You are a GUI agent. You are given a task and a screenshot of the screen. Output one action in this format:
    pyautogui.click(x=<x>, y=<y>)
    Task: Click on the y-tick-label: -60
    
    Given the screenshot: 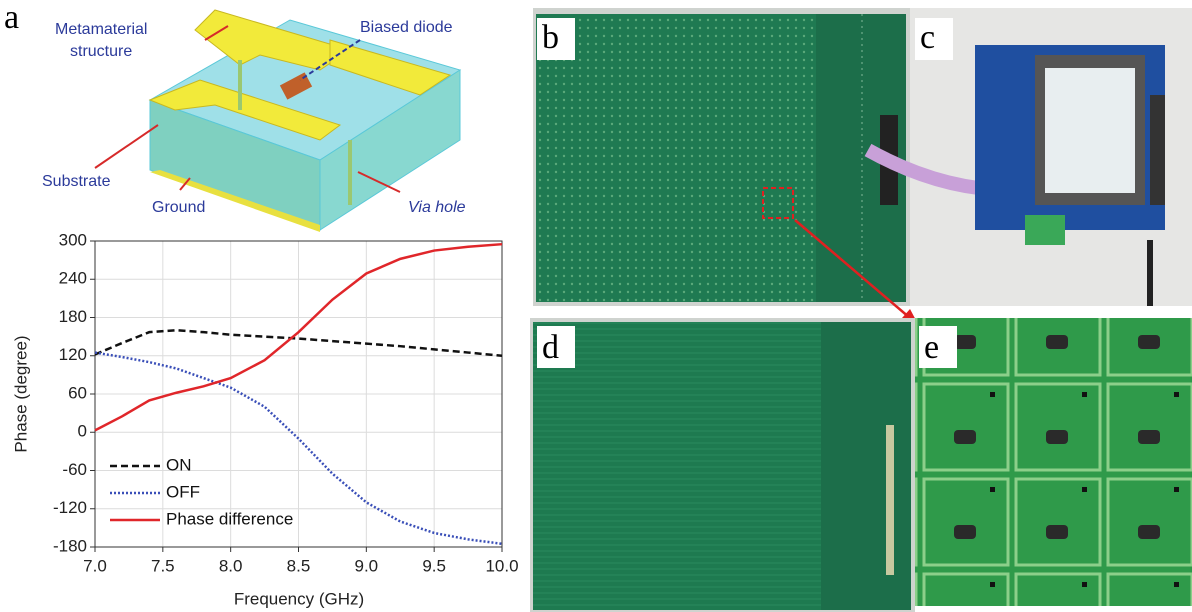 What is the action you would take?
    pyautogui.click(x=74, y=469)
    